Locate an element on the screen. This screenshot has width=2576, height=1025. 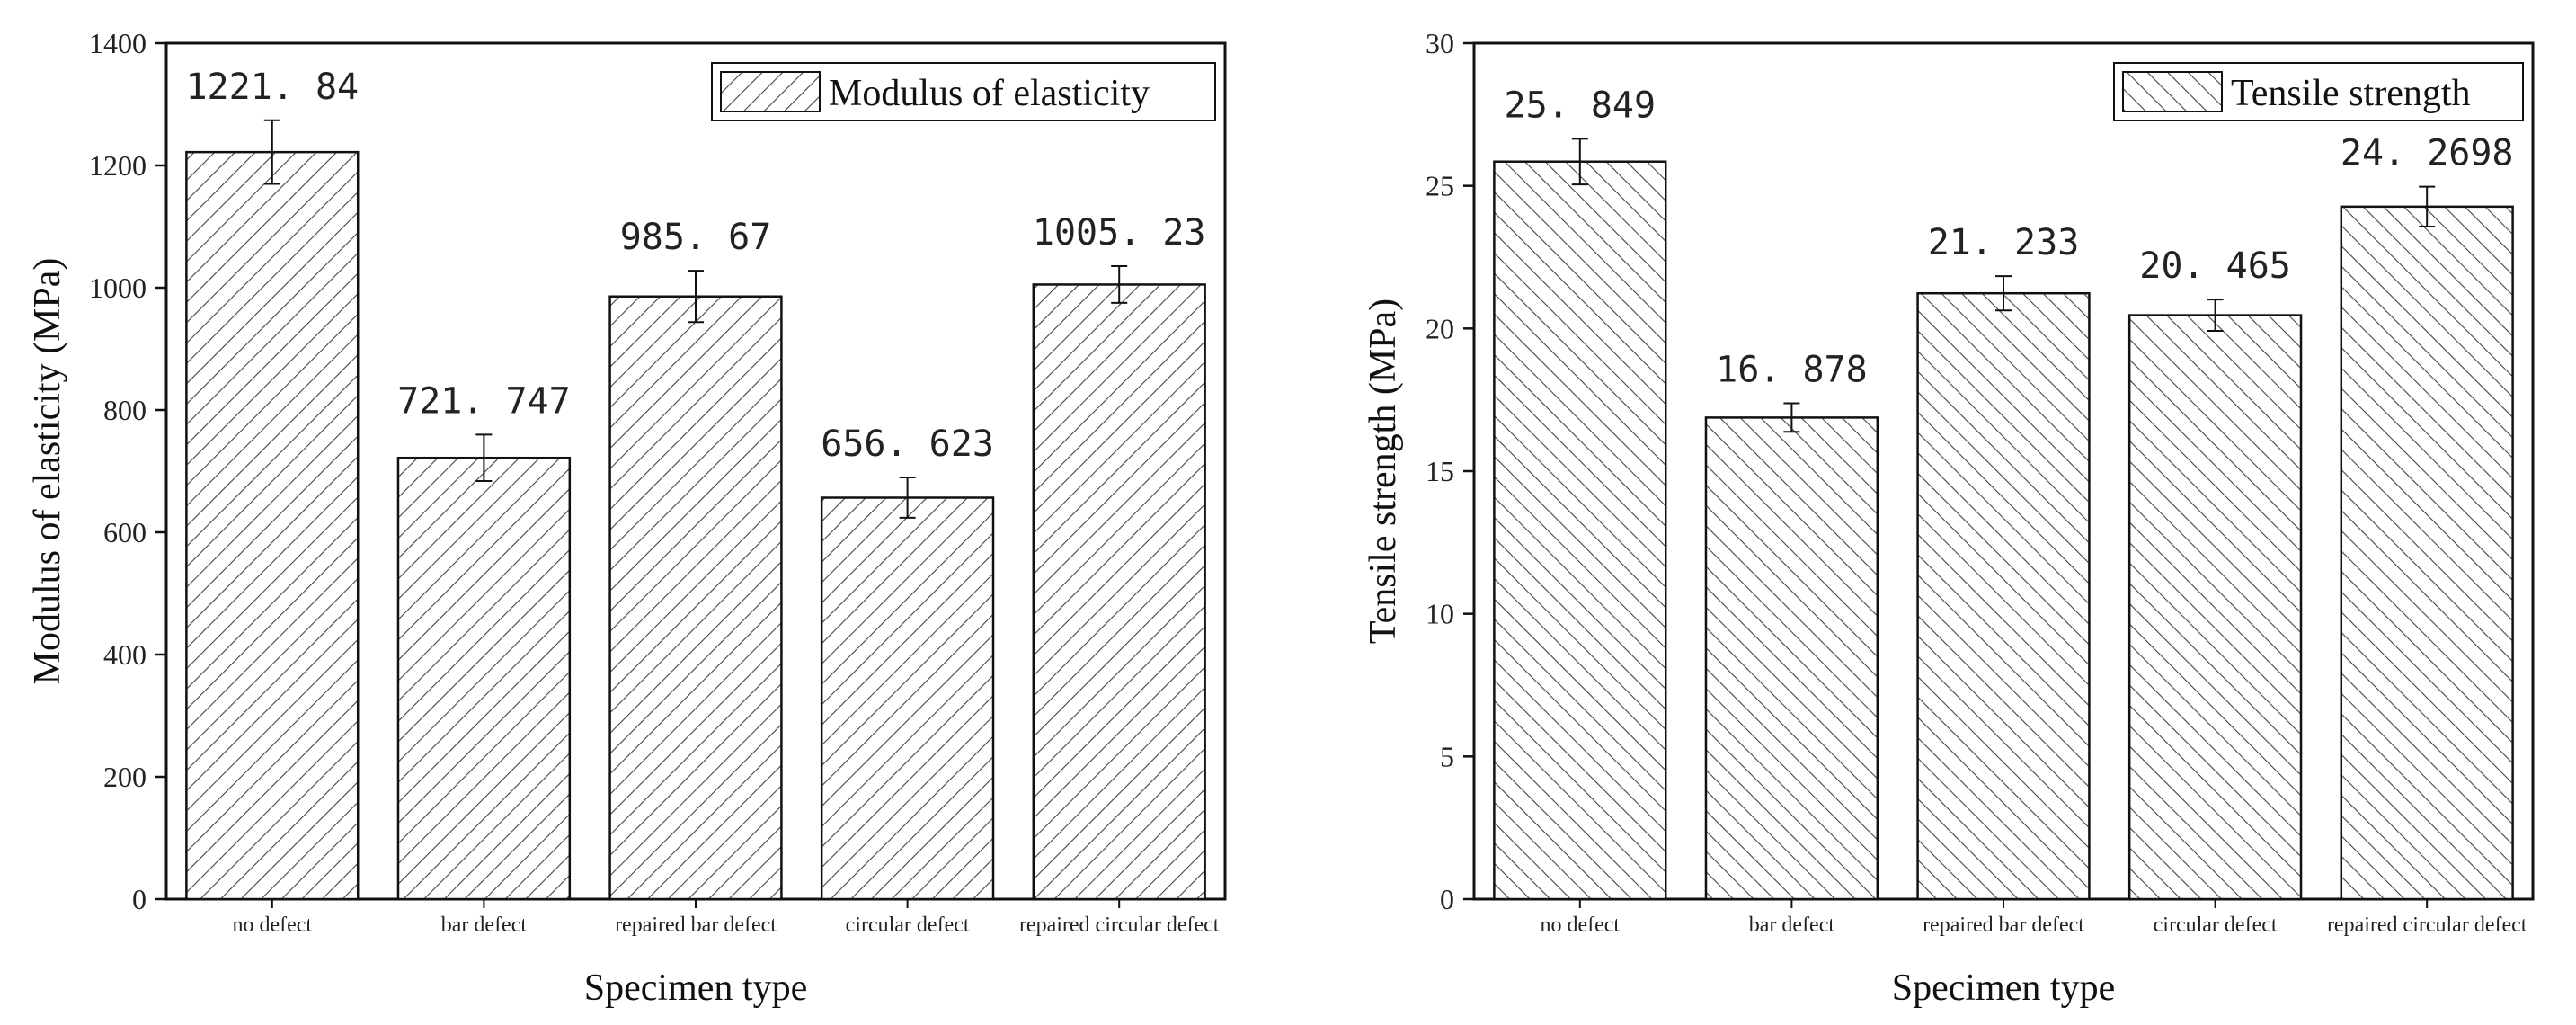
y-tick-label: 10 is located at coordinates (1440, 614).